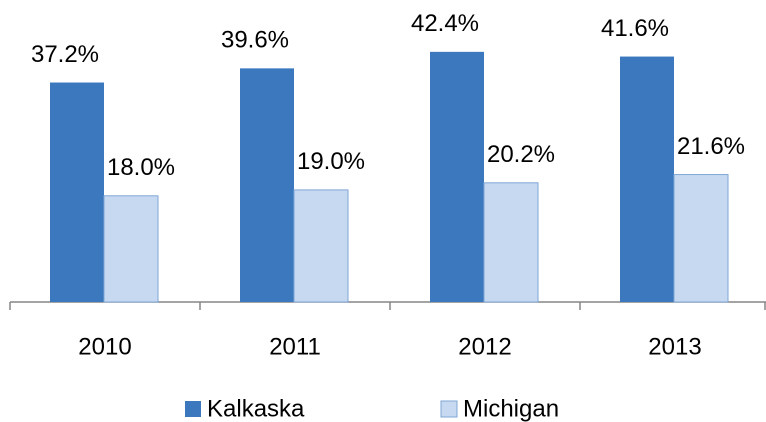  I want to click on data-label: 37.2%, so click(65, 54).